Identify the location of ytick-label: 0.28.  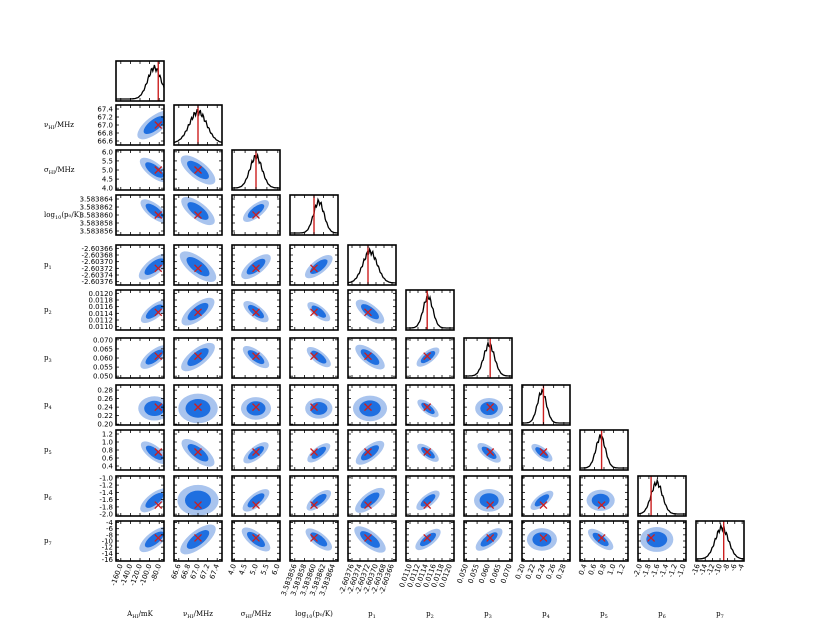
(105, 391).